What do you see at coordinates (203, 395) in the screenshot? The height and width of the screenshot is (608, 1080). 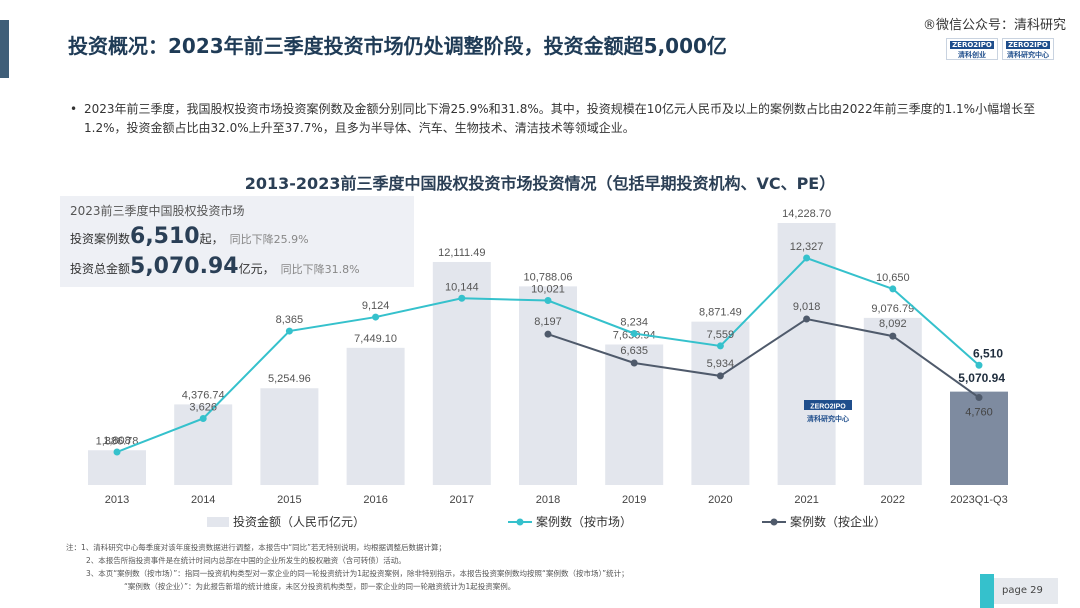 I see `bar-label-2014: 4,376.74` at bounding box center [203, 395].